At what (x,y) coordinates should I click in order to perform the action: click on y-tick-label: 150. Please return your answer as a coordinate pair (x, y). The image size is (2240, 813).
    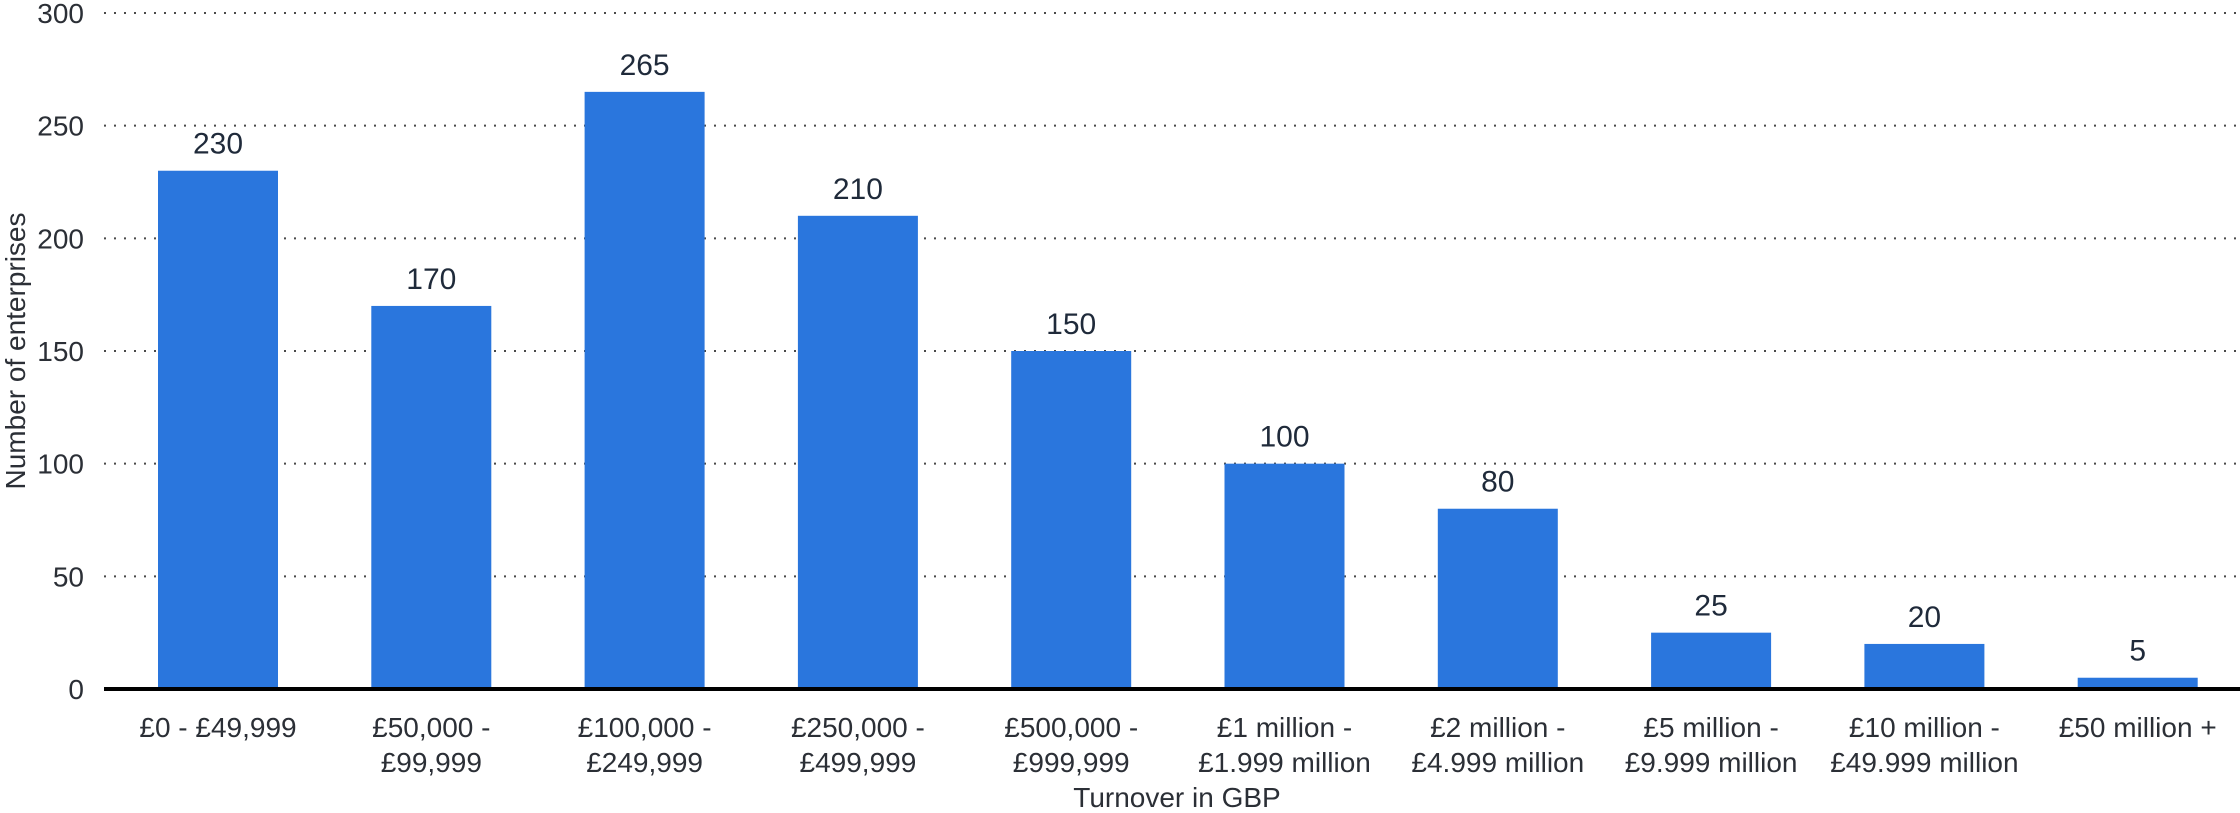
    Looking at the image, I should click on (60, 351).